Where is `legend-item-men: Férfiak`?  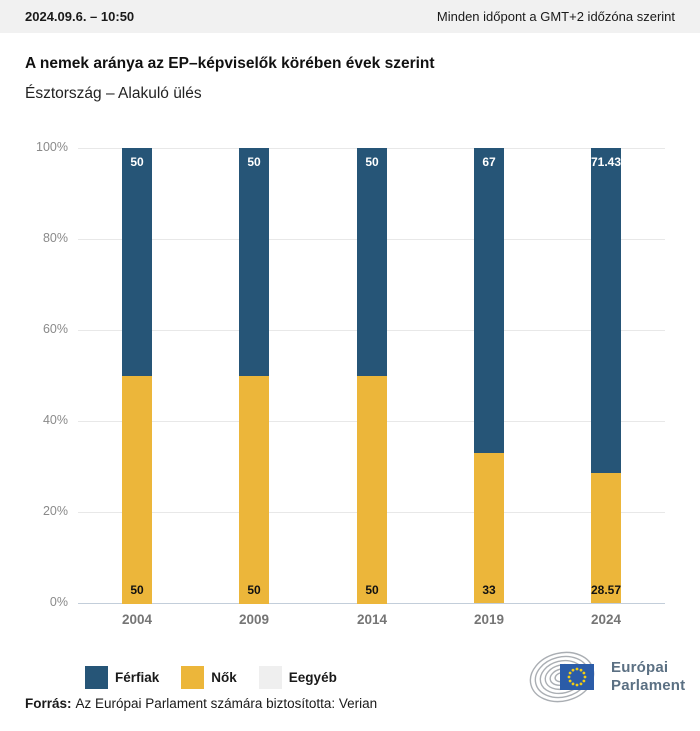
legend-item-men: Férfiak is located at coordinates (122, 677).